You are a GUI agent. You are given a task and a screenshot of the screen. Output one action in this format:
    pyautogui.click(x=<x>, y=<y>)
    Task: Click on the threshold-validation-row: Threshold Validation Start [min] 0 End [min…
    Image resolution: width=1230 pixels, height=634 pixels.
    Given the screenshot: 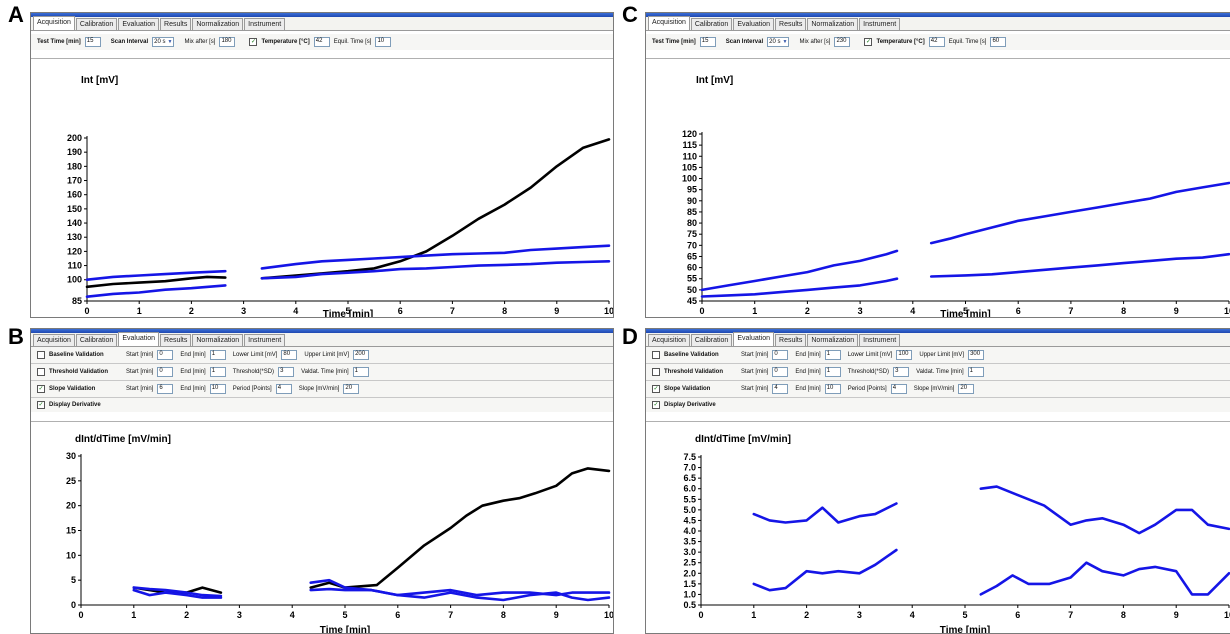 What is the action you would take?
    pyautogui.click(x=938, y=371)
    